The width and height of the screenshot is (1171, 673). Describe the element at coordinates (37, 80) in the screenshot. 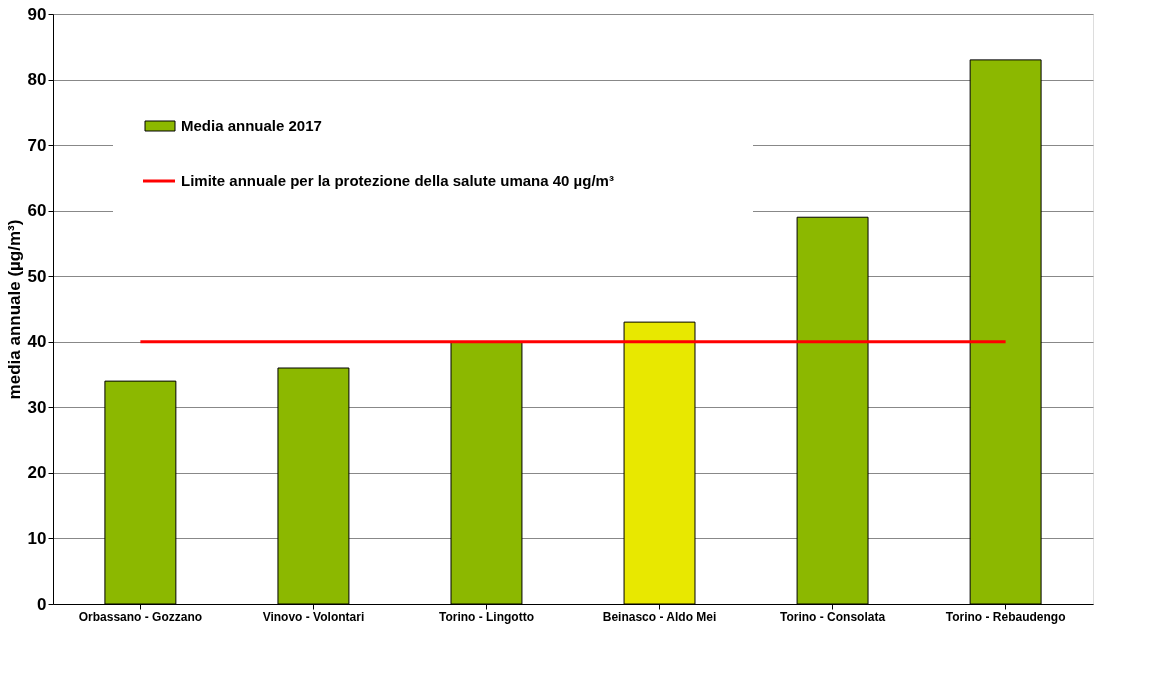

I see `y-tick-label: 80` at that location.